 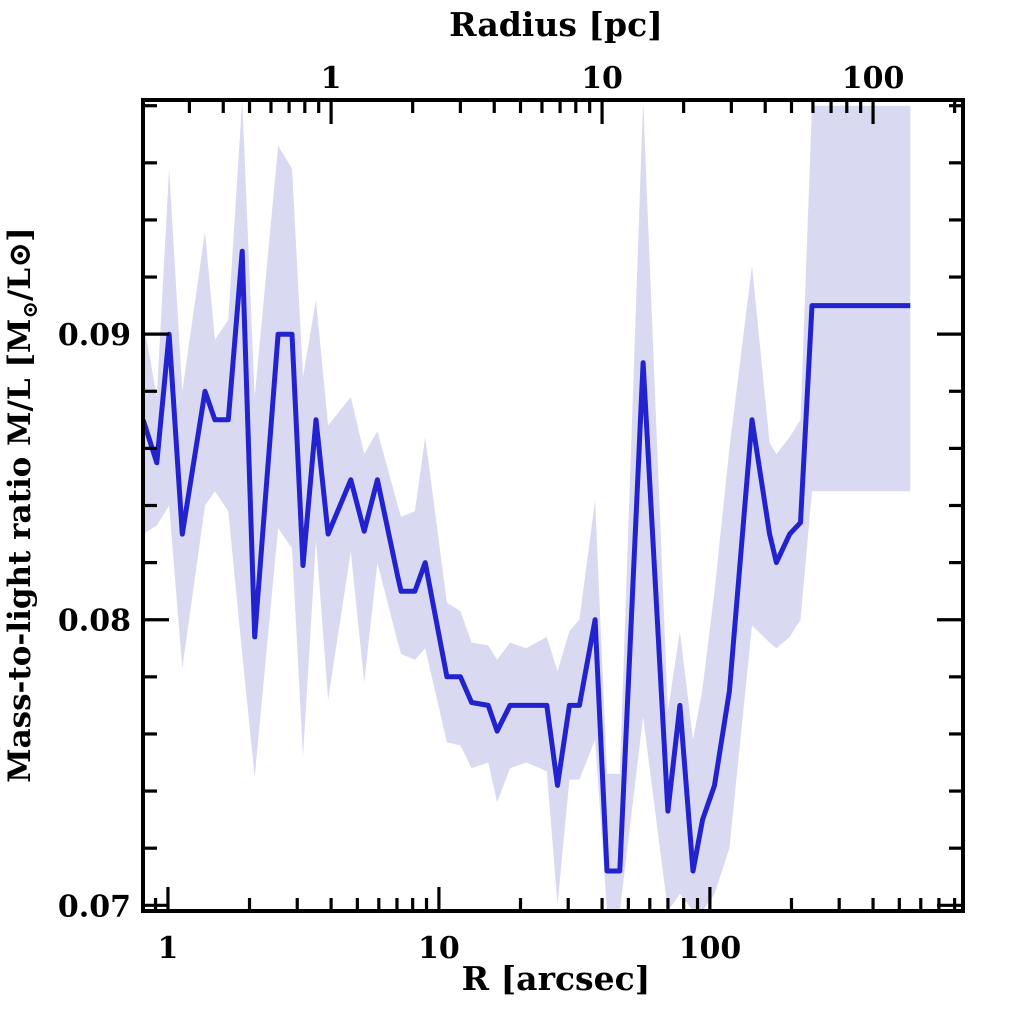 I want to click on y-axis-title: Mass-to-light ratio M/L [M⊙/L⊙], so click(x=22, y=505).